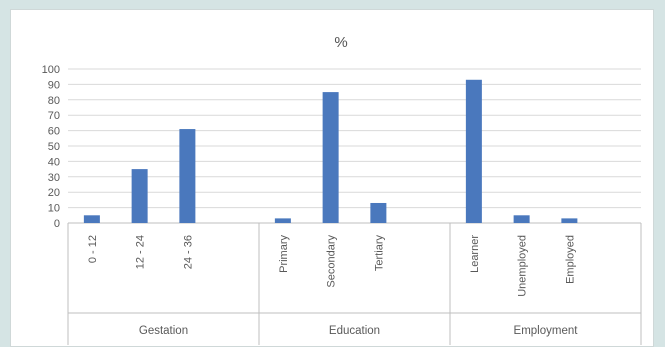 This screenshot has height=347, width=665. What do you see at coordinates (569, 220) in the screenshot?
I see `bar-Employed` at bounding box center [569, 220].